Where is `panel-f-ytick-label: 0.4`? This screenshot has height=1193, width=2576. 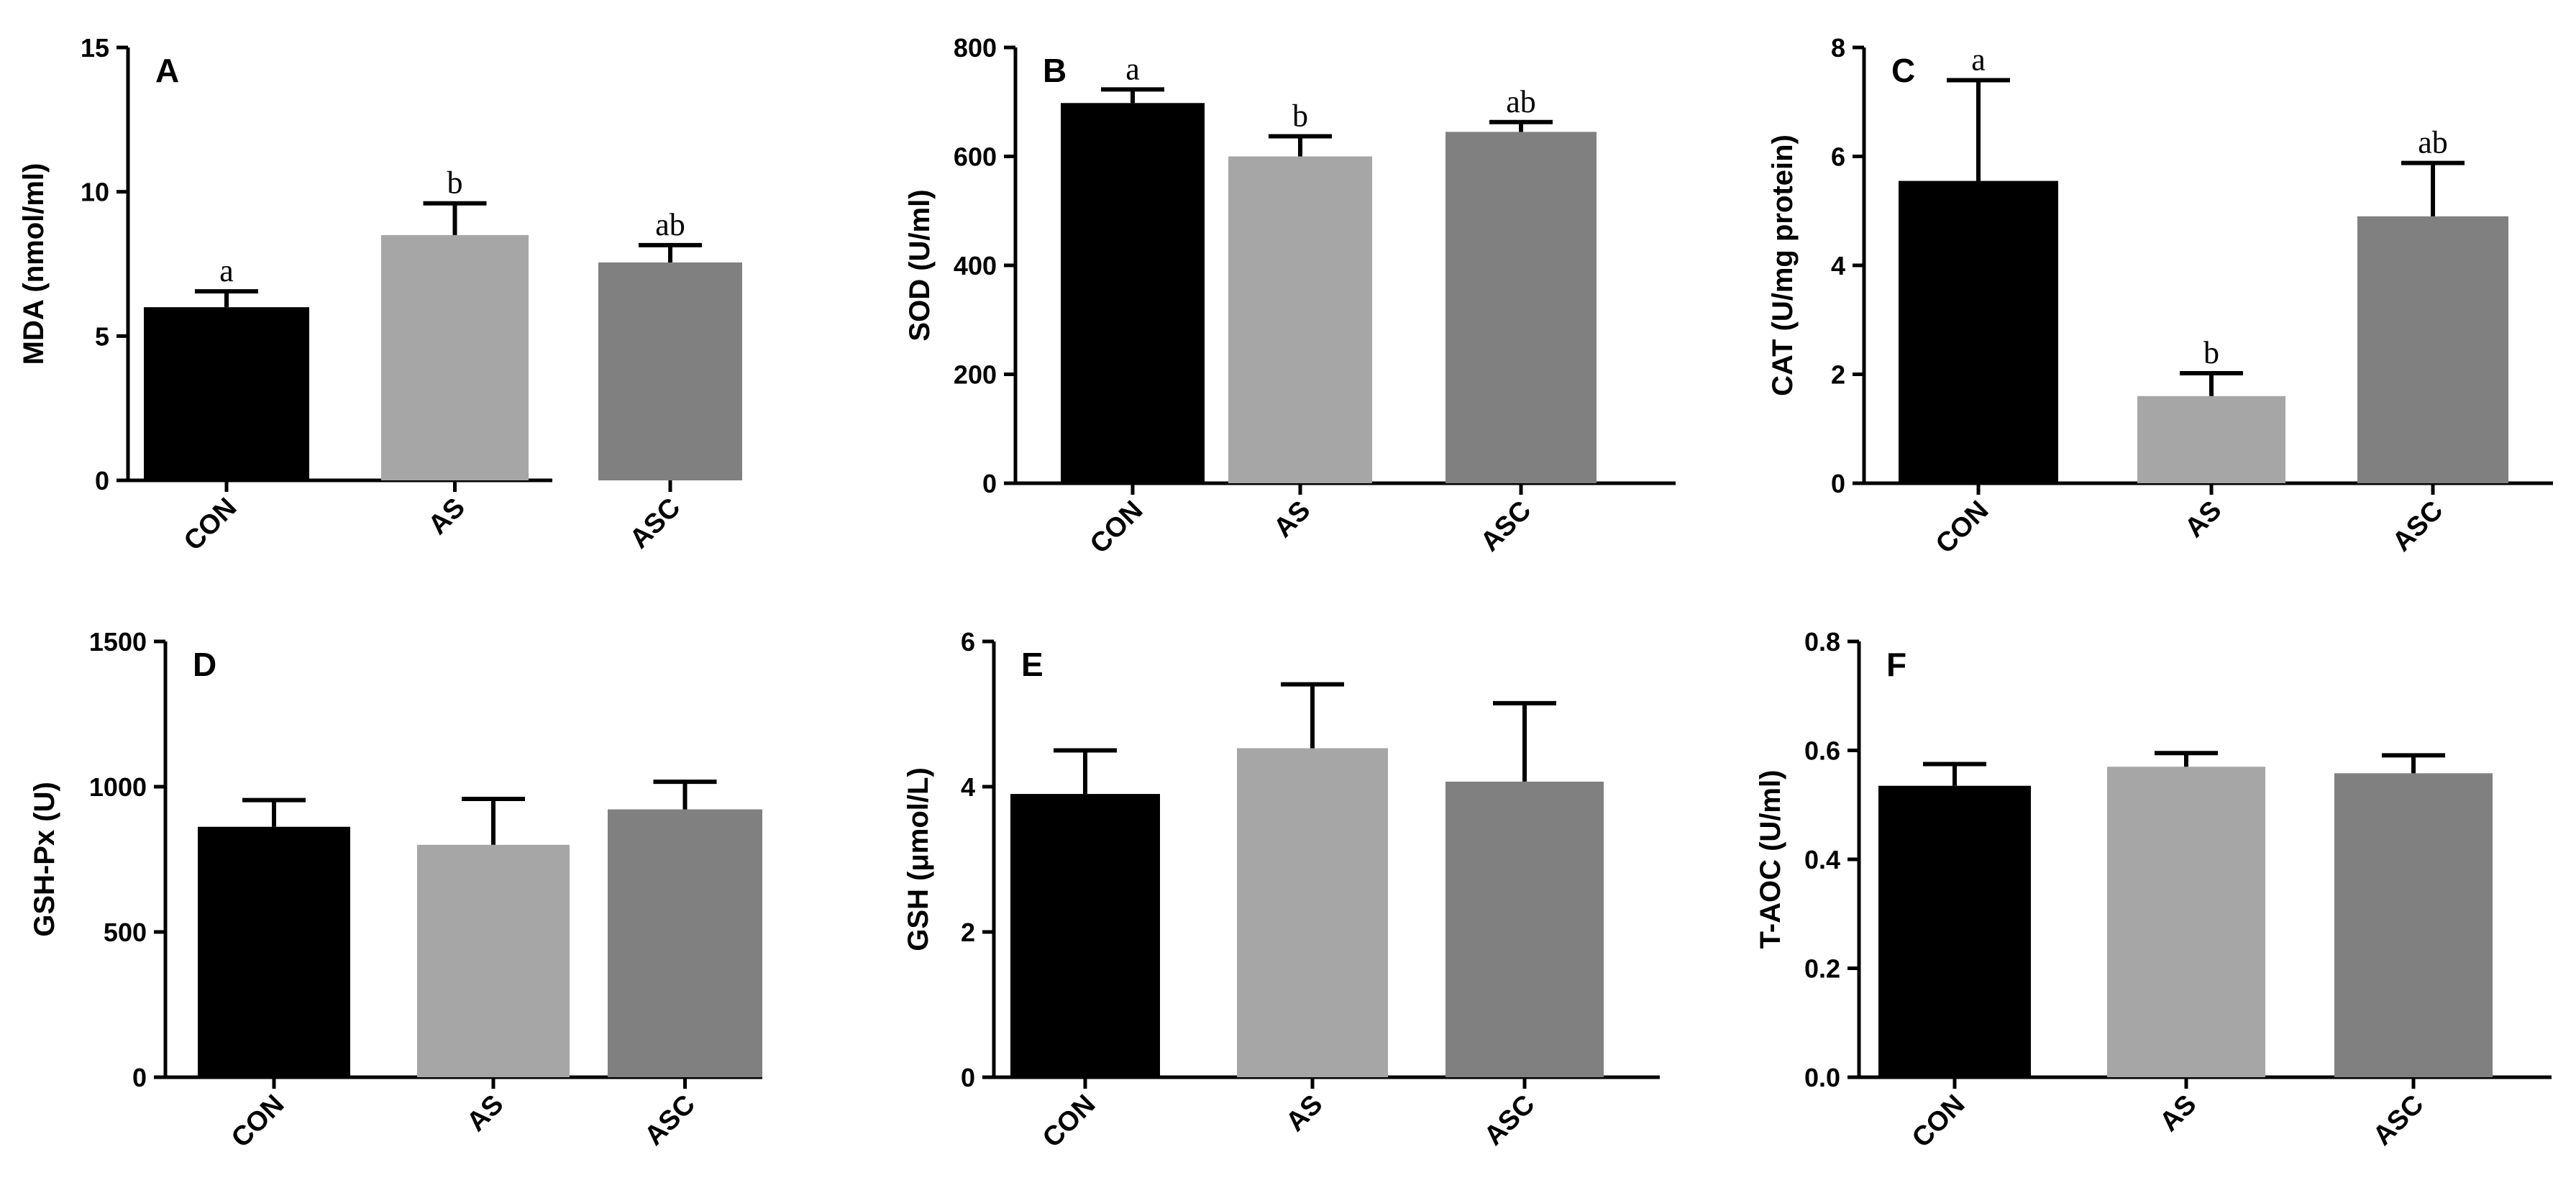
panel-f-ytick-label: 0.4 is located at coordinates (1822, 860).